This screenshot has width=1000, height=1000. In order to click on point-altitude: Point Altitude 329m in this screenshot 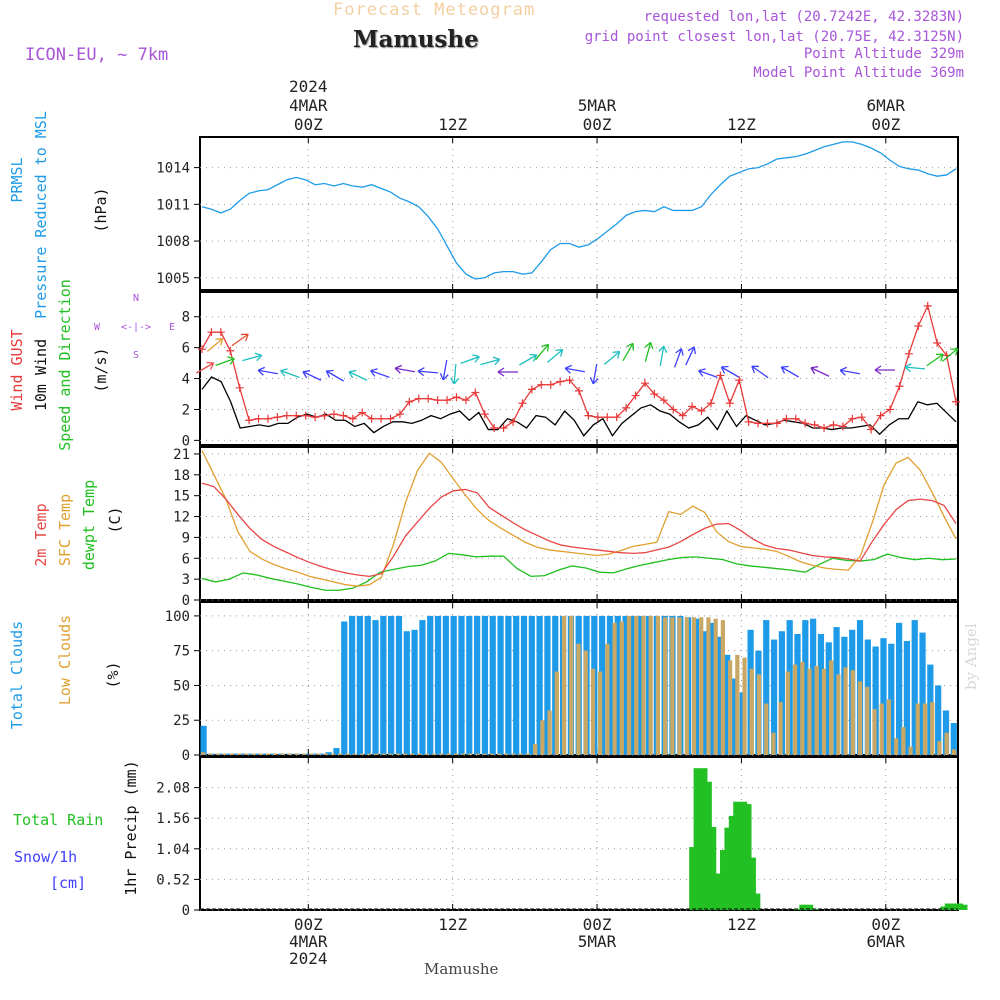, I will do `click(883, 54)`.